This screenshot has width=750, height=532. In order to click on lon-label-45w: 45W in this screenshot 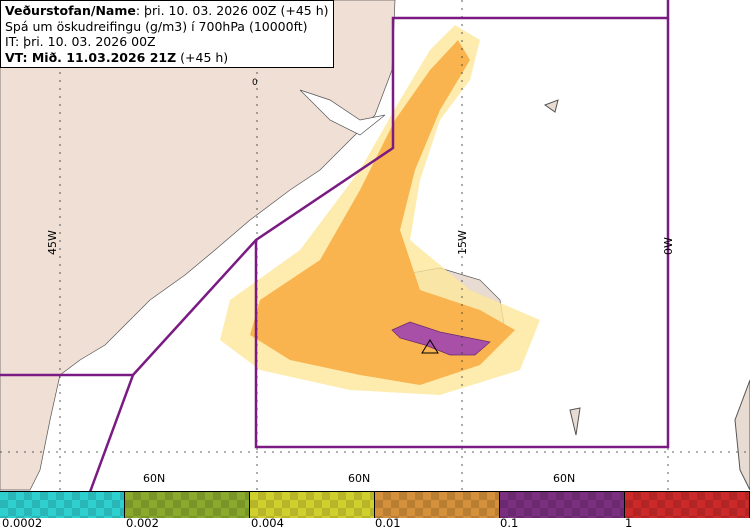, I will do `click(52, 242)`.